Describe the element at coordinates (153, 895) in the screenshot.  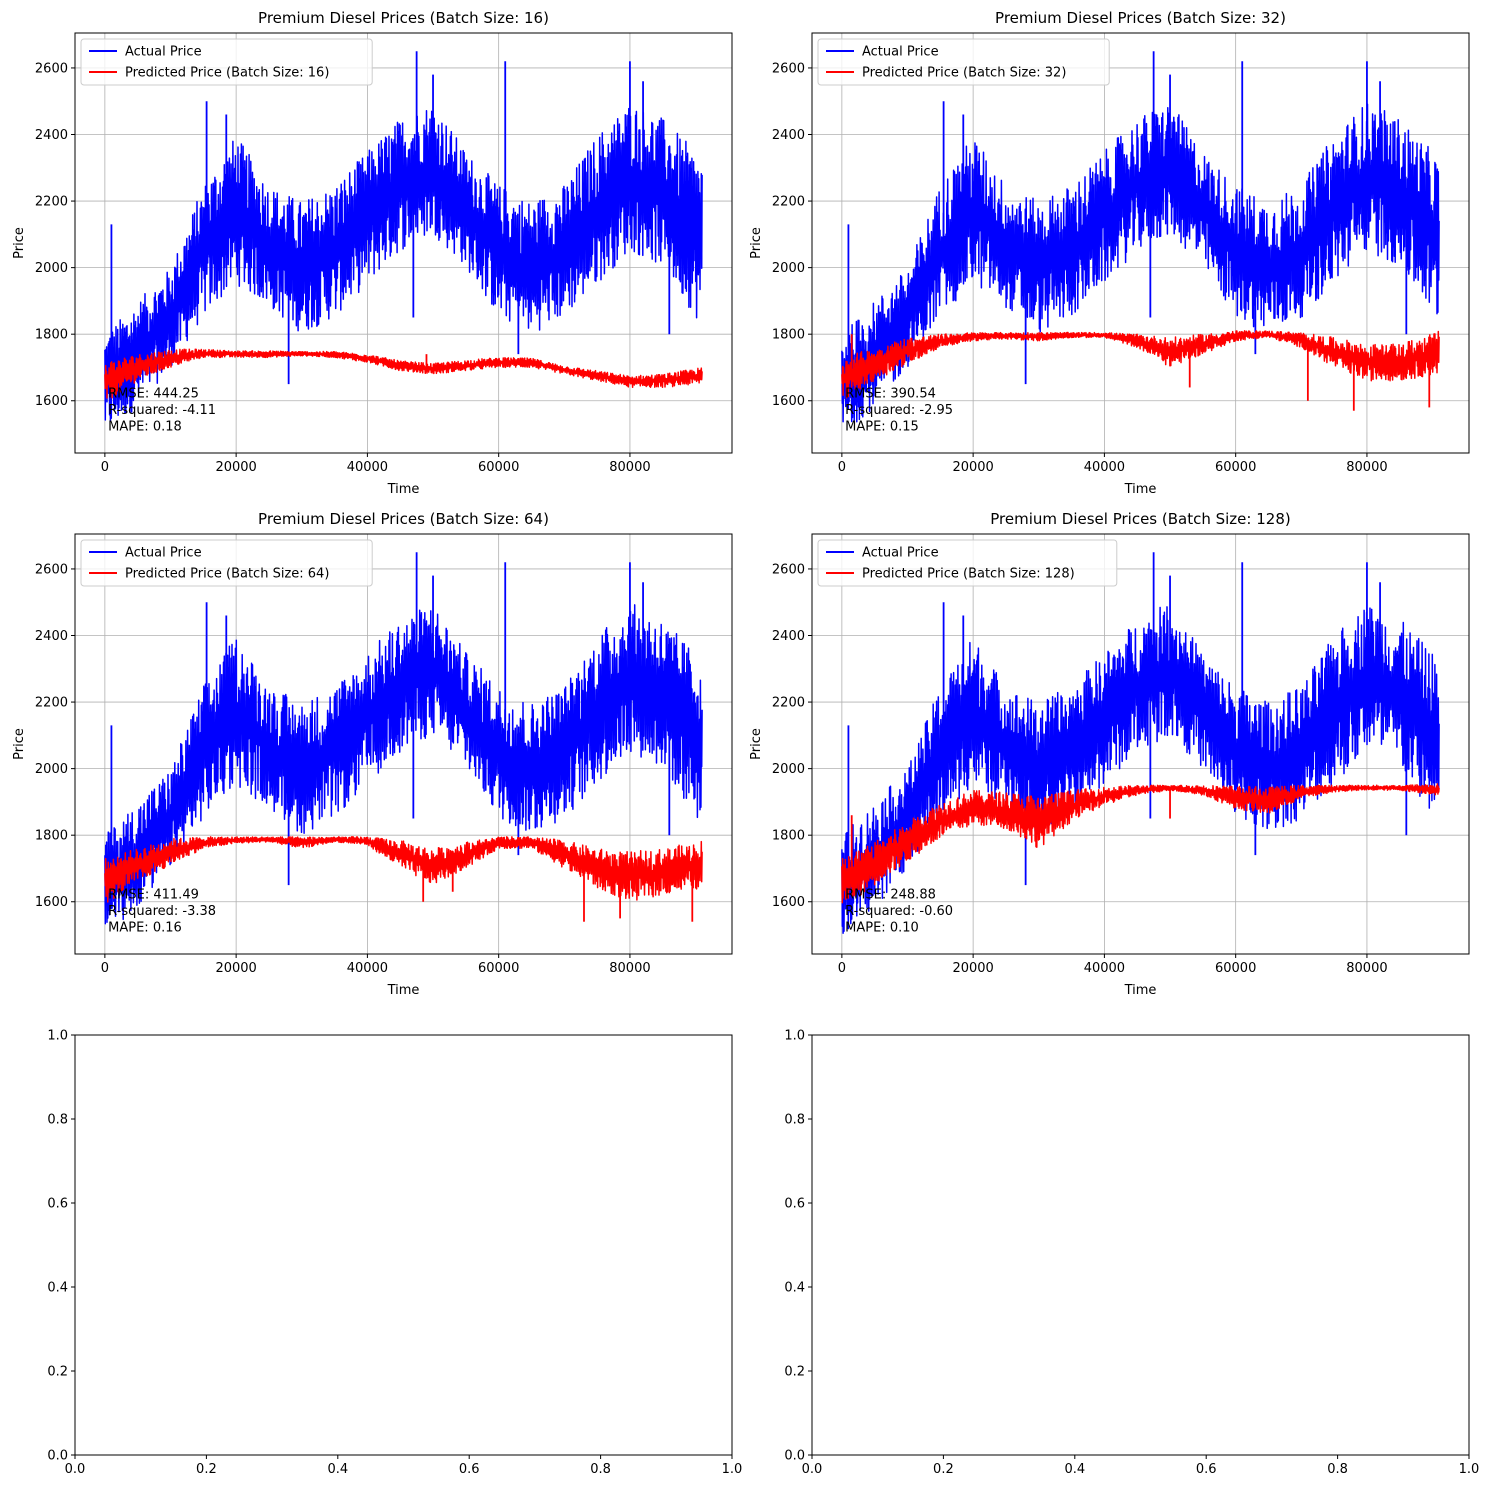
I see `metric-text: RMSE: 411.49` at that location.